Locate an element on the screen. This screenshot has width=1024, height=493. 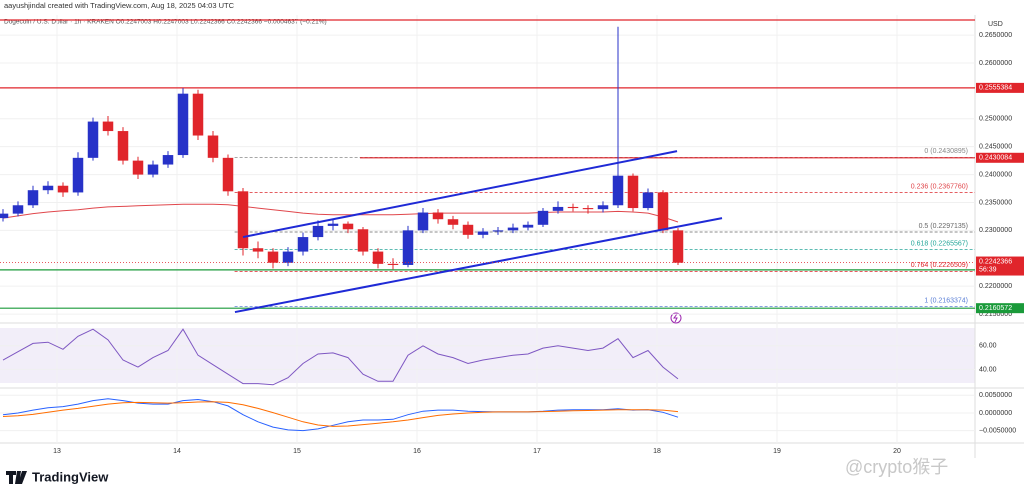
rsi-band is located at coordinates (487, 355).